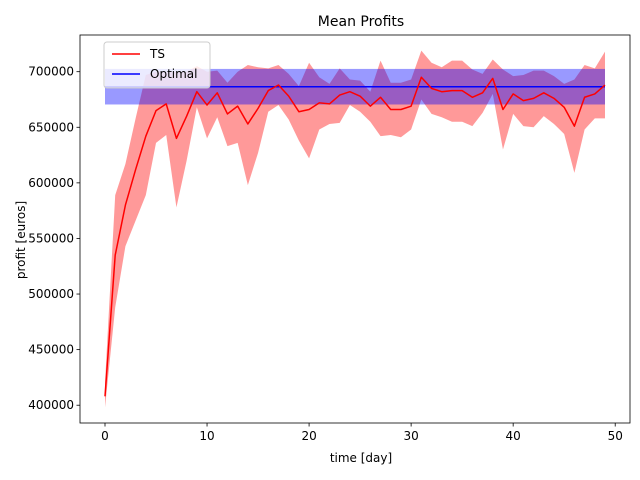 The image size is (640, 480). Describe the element at coordinates (361, 22) in the screenshot. I see `chart-title: Mean Profits` at that location.